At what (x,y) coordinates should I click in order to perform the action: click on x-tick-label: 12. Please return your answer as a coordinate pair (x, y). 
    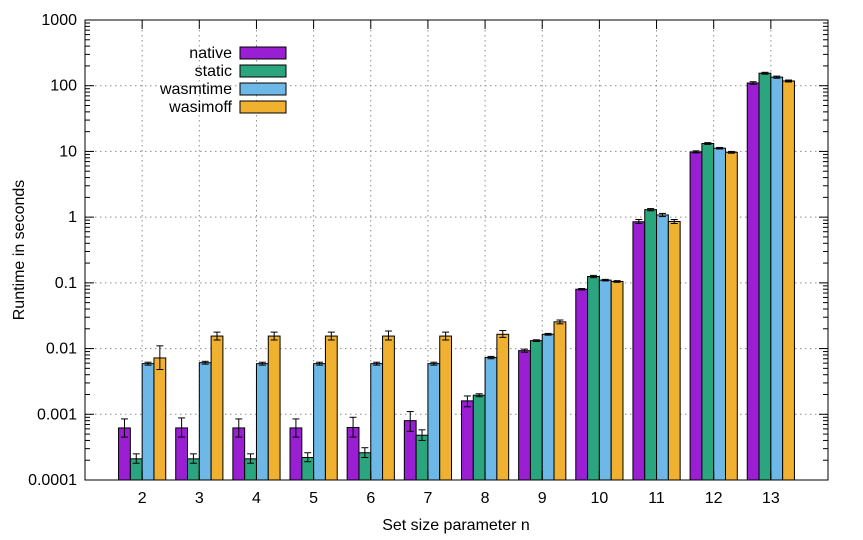
    Looking at the image, I should click on (714, 498).